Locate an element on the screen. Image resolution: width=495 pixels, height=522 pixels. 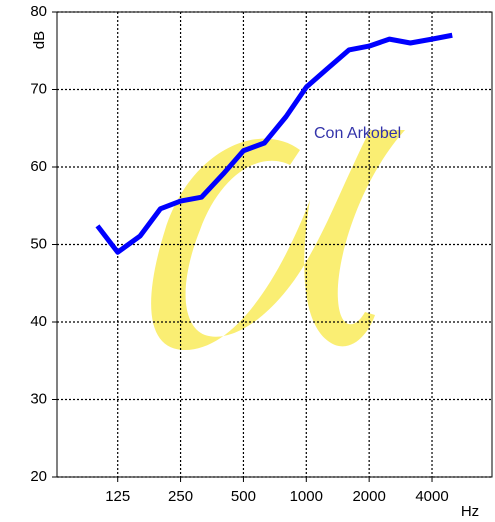
x-tick-label: 250 is located at coordinates (180, 496).